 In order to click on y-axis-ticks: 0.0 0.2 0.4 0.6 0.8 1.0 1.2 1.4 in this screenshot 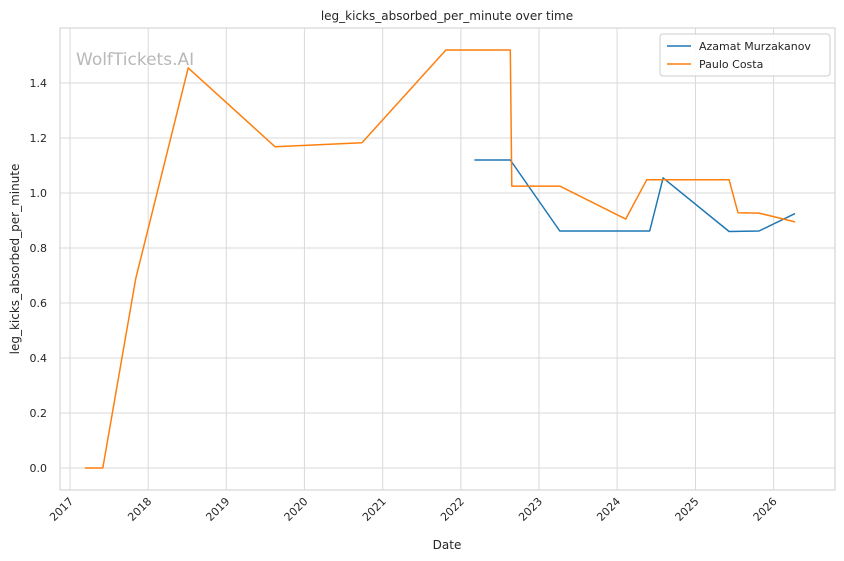, I will do `click(39, 276)`.